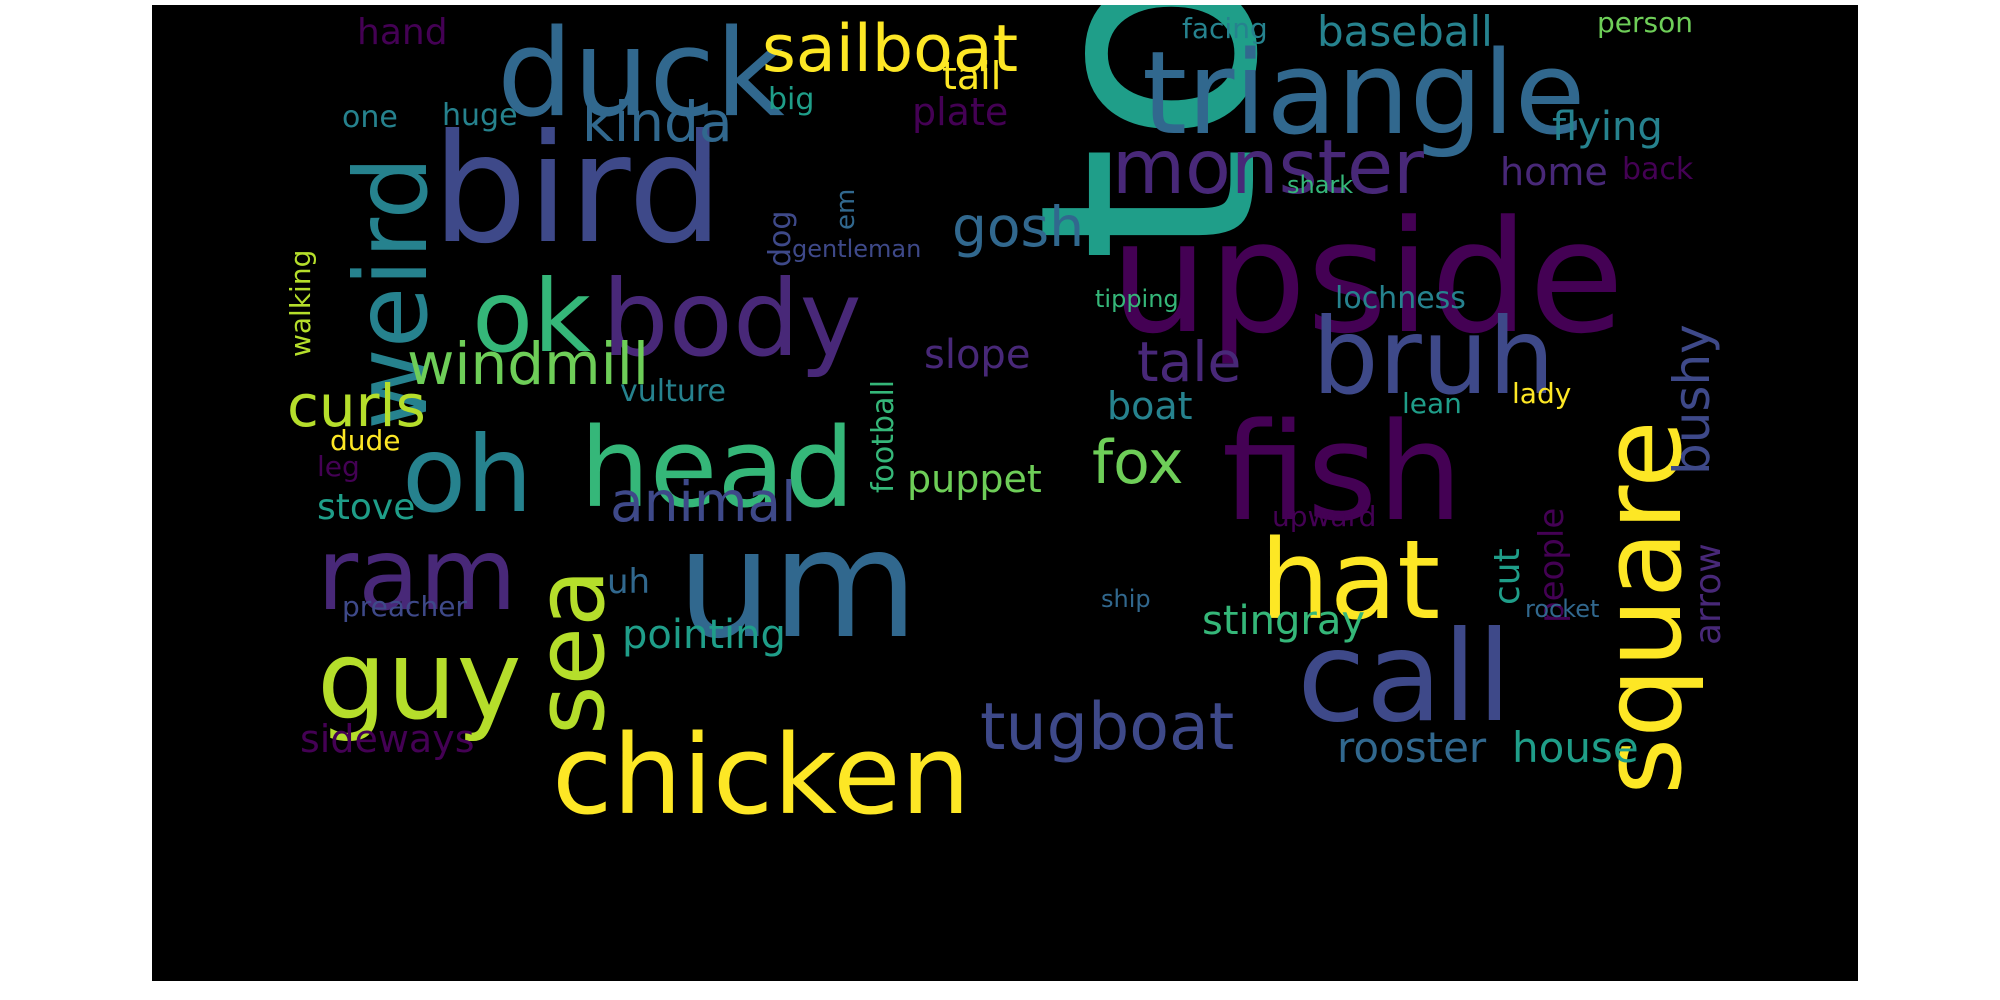  What do you see at coordinates (1433, 357) in the screenshot?
I see `word-bruh: bruh` at bounding box center [1433, 357].